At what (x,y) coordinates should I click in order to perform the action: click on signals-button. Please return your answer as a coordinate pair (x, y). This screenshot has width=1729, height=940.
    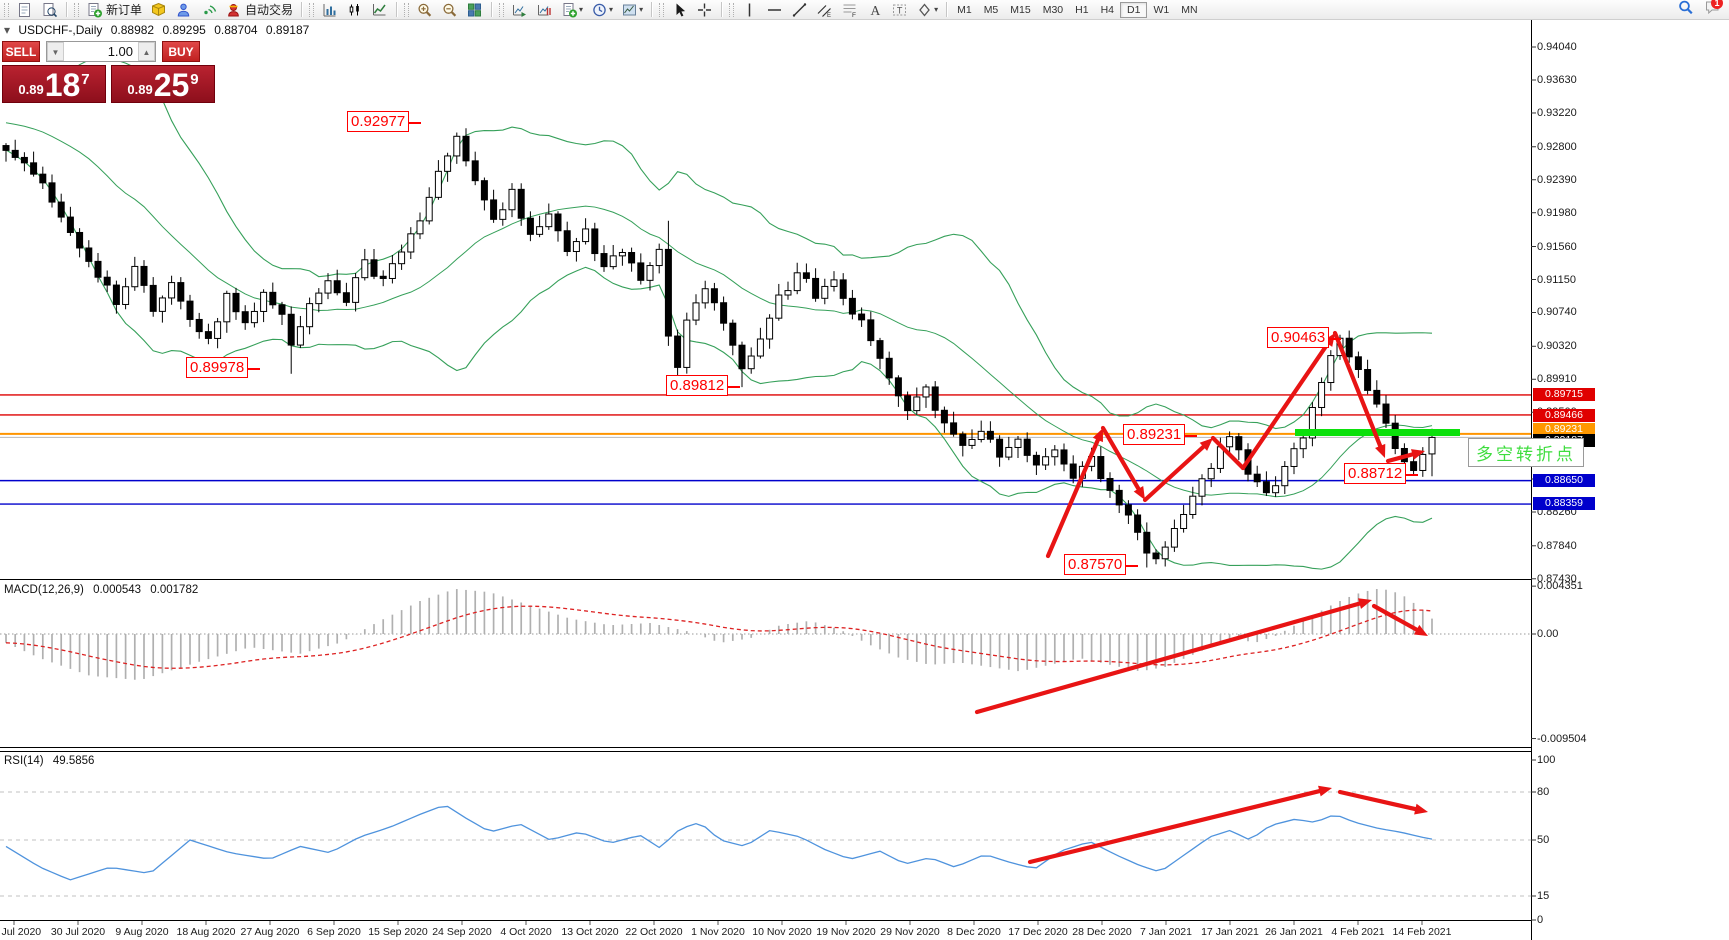
    Looking at the image, I should click on (208, 10).